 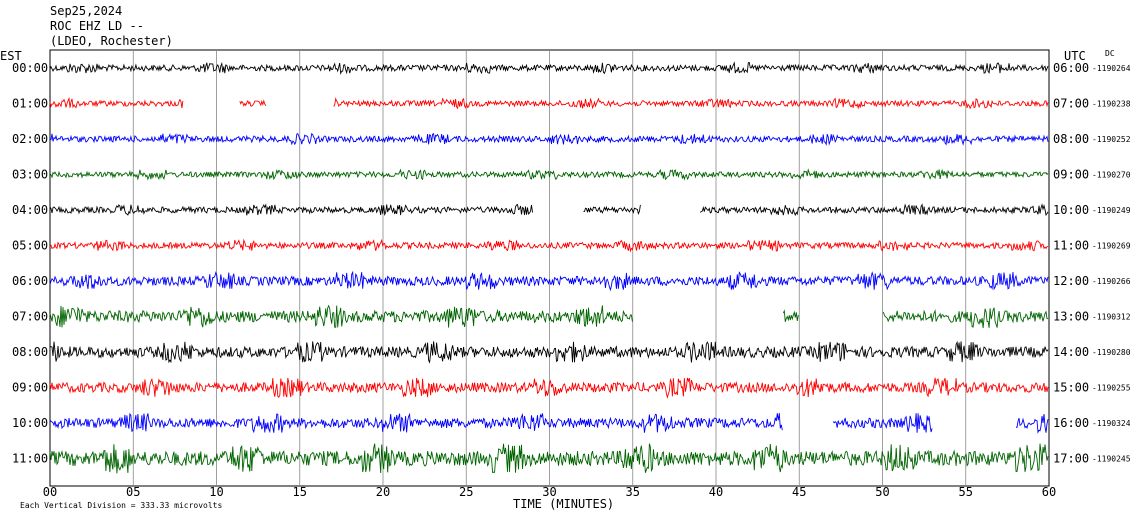 I want to click on dc-value: -1190249, so click(x=1111, y=210).